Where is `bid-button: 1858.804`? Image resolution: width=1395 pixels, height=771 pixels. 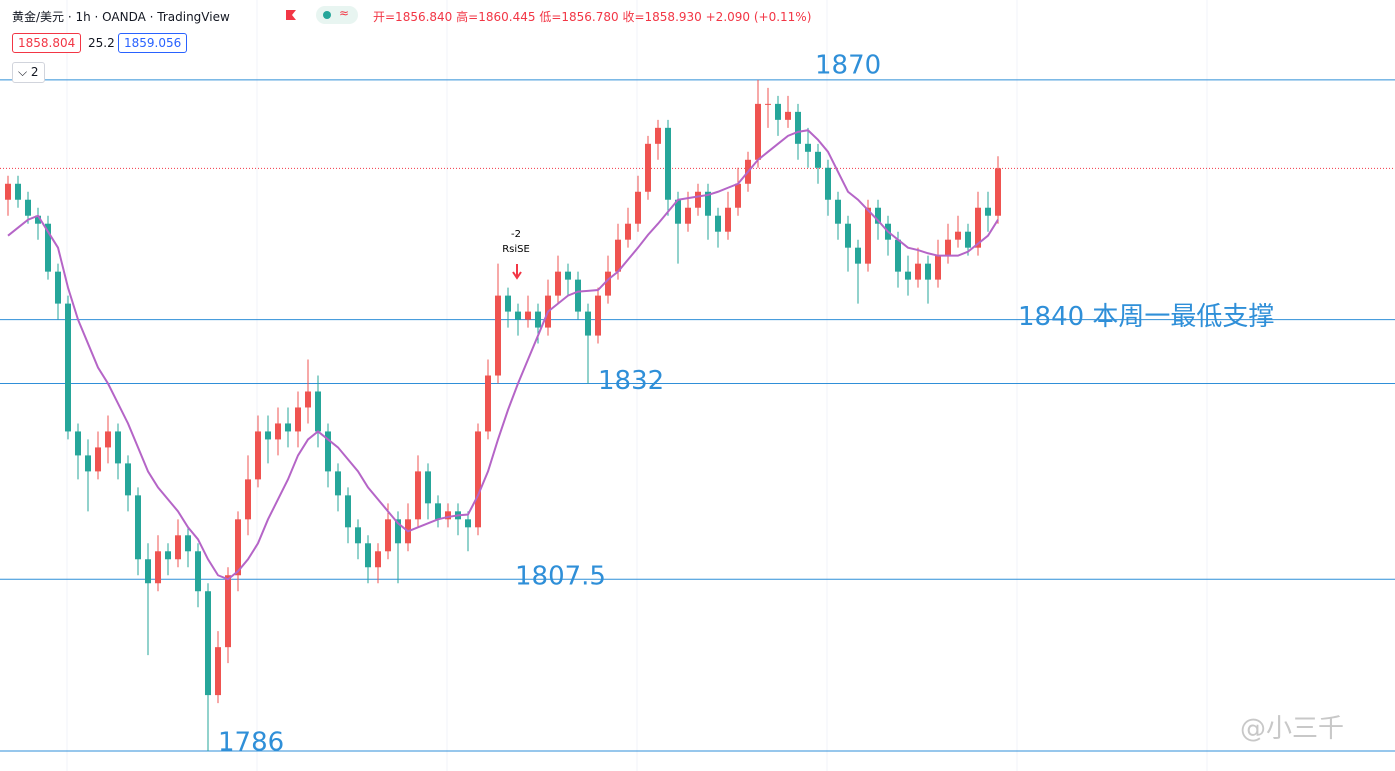 bid-button: 1858.804 is located at coordinates (47, 43).